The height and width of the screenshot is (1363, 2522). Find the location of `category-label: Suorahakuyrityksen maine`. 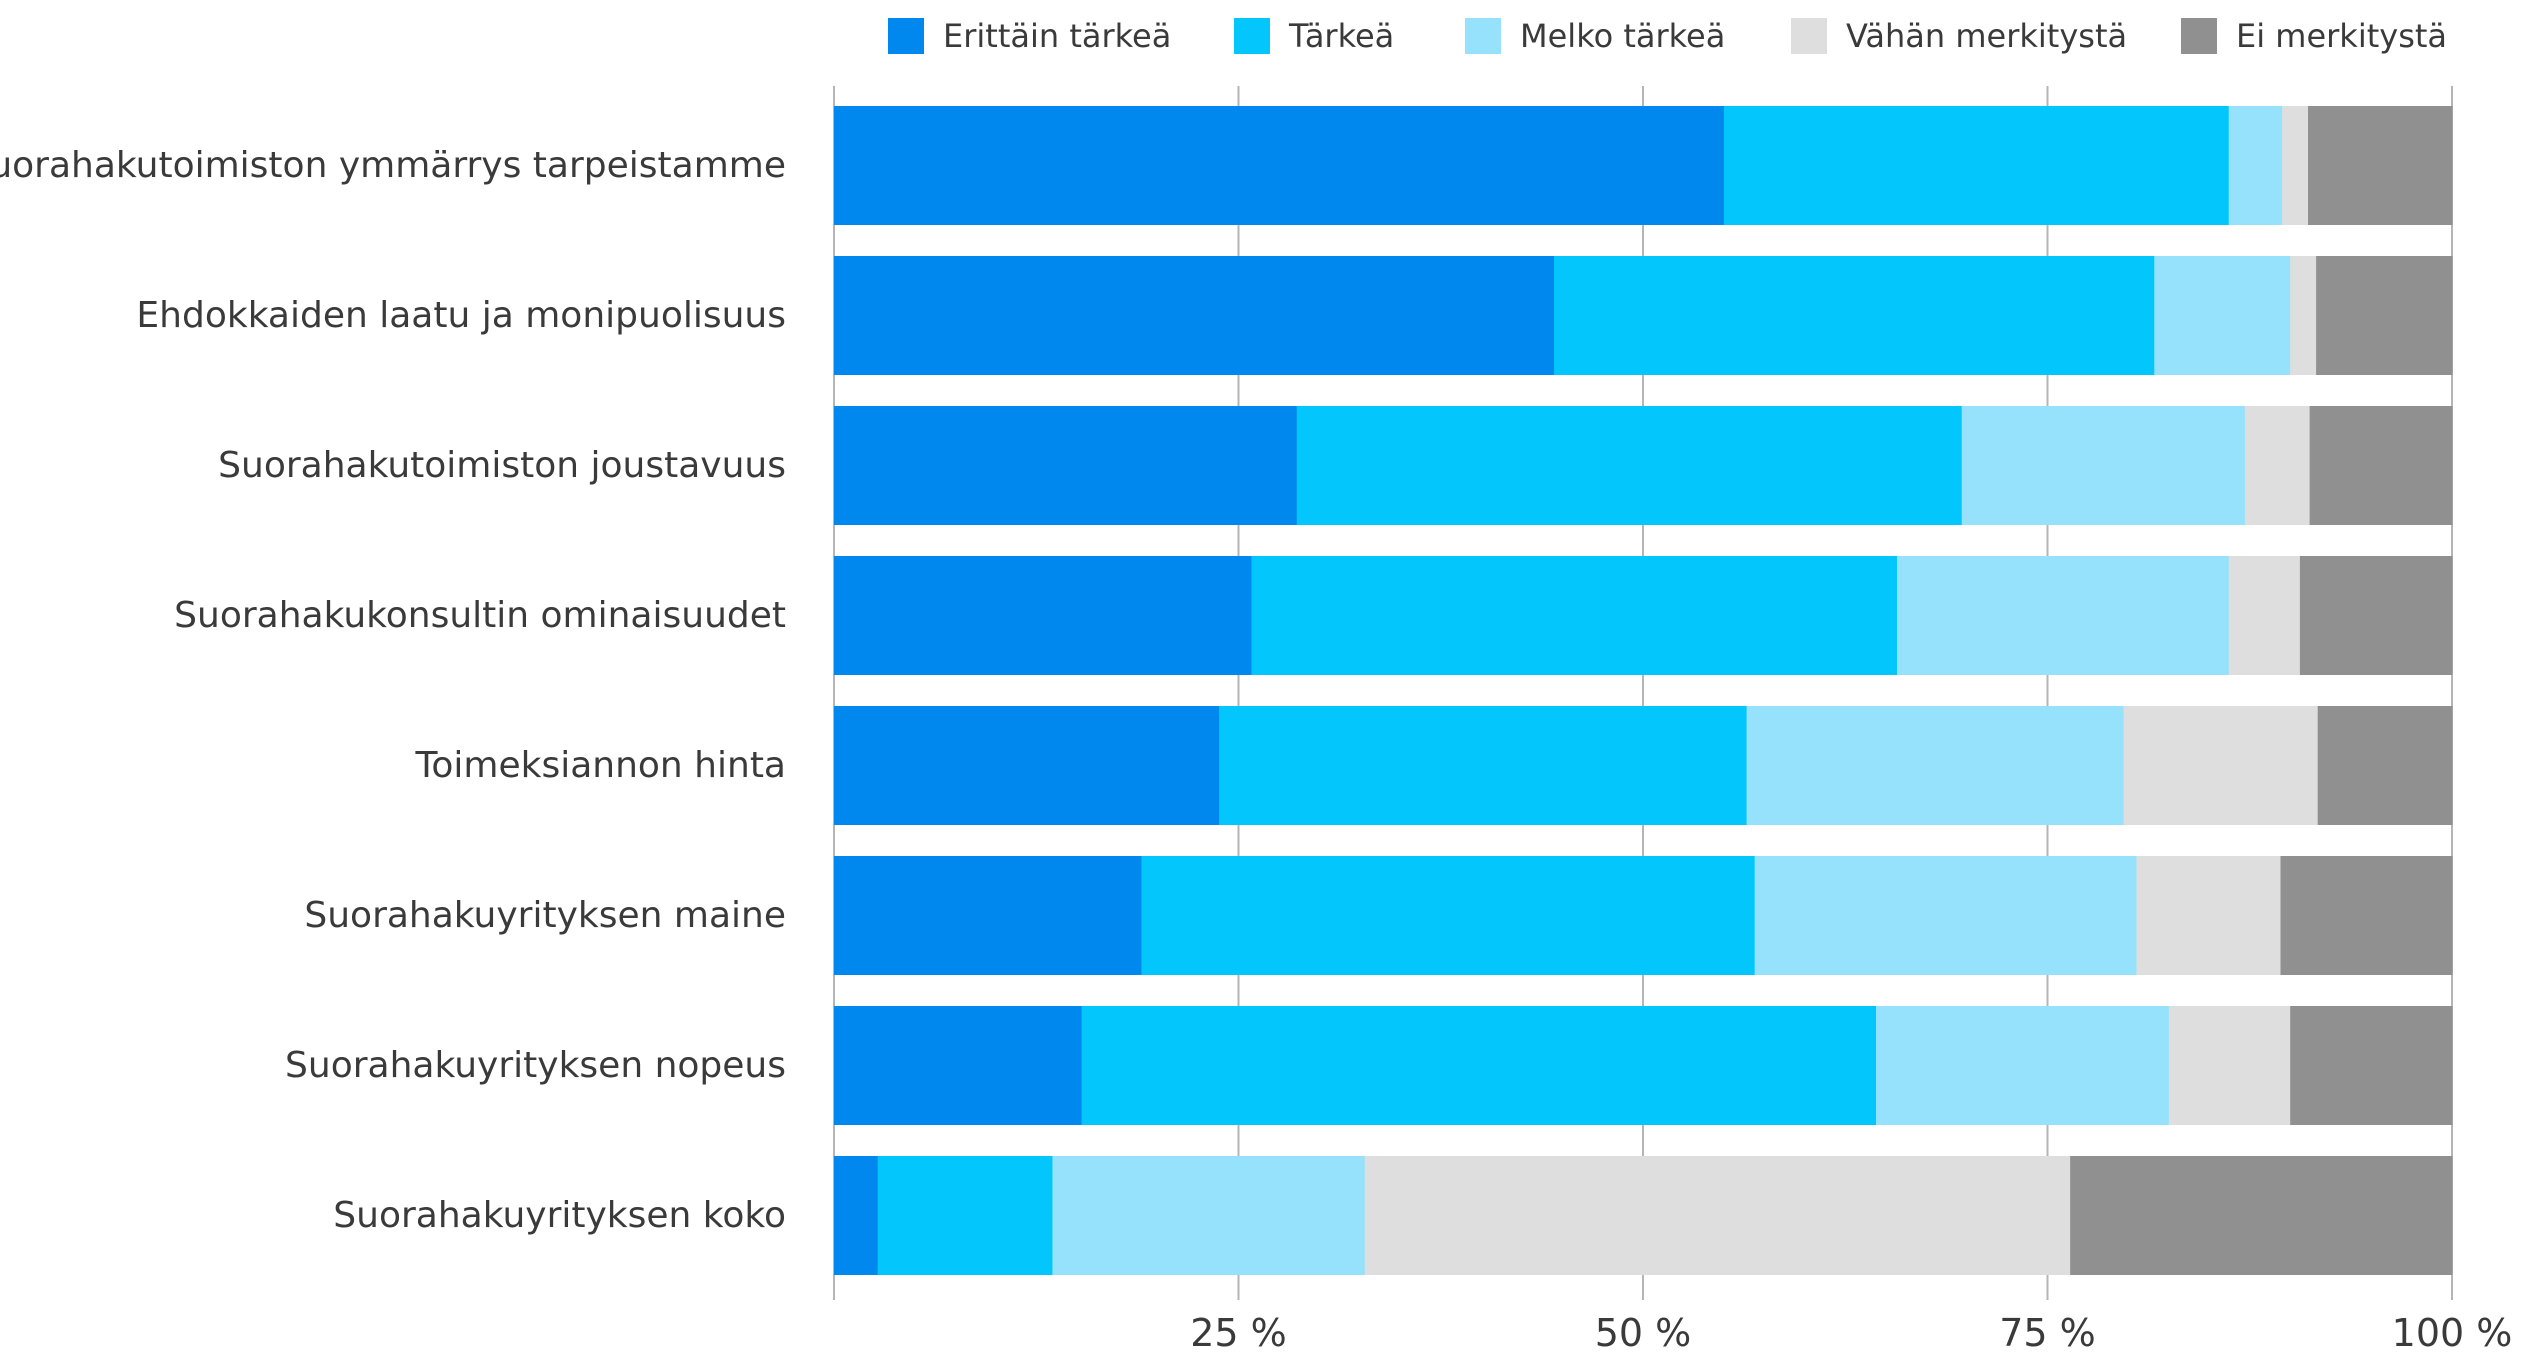

category-label: Suorahakuyrityksen maine is located at coordinates (545, 915).